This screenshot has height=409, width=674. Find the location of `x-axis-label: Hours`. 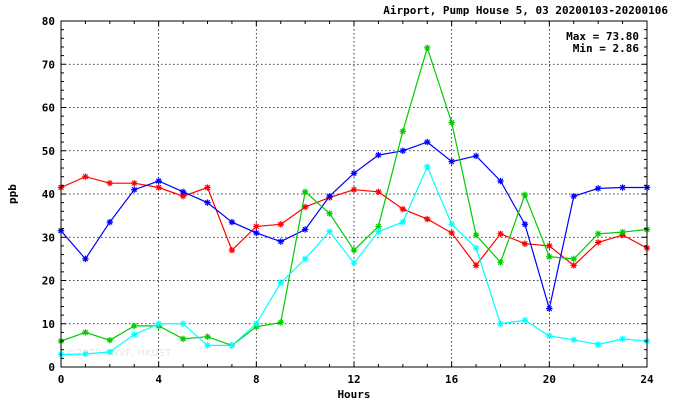

x-axis-label: Hours is located at coordinates (353, 394).